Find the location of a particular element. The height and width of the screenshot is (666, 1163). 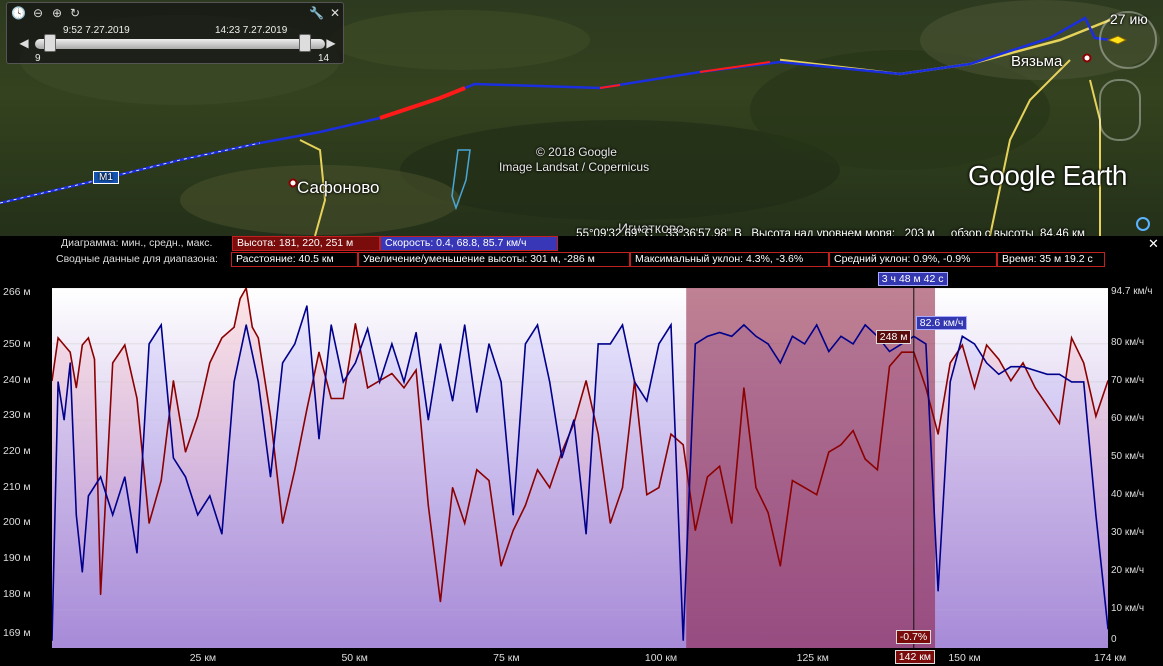

chart-close-button: ✕ is located at coordinates (1153, 243).